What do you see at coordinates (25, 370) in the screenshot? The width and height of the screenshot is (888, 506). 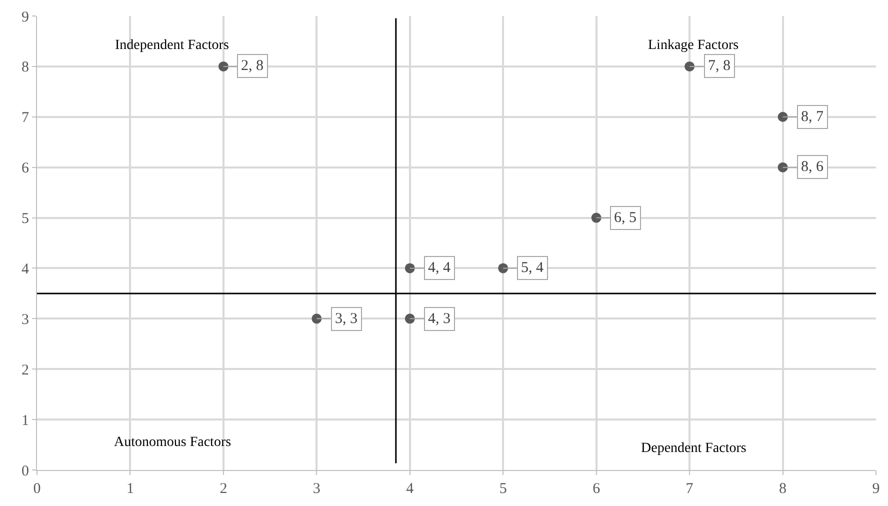 I see `y-tick-label: 2` at bounding box center [25, 370].